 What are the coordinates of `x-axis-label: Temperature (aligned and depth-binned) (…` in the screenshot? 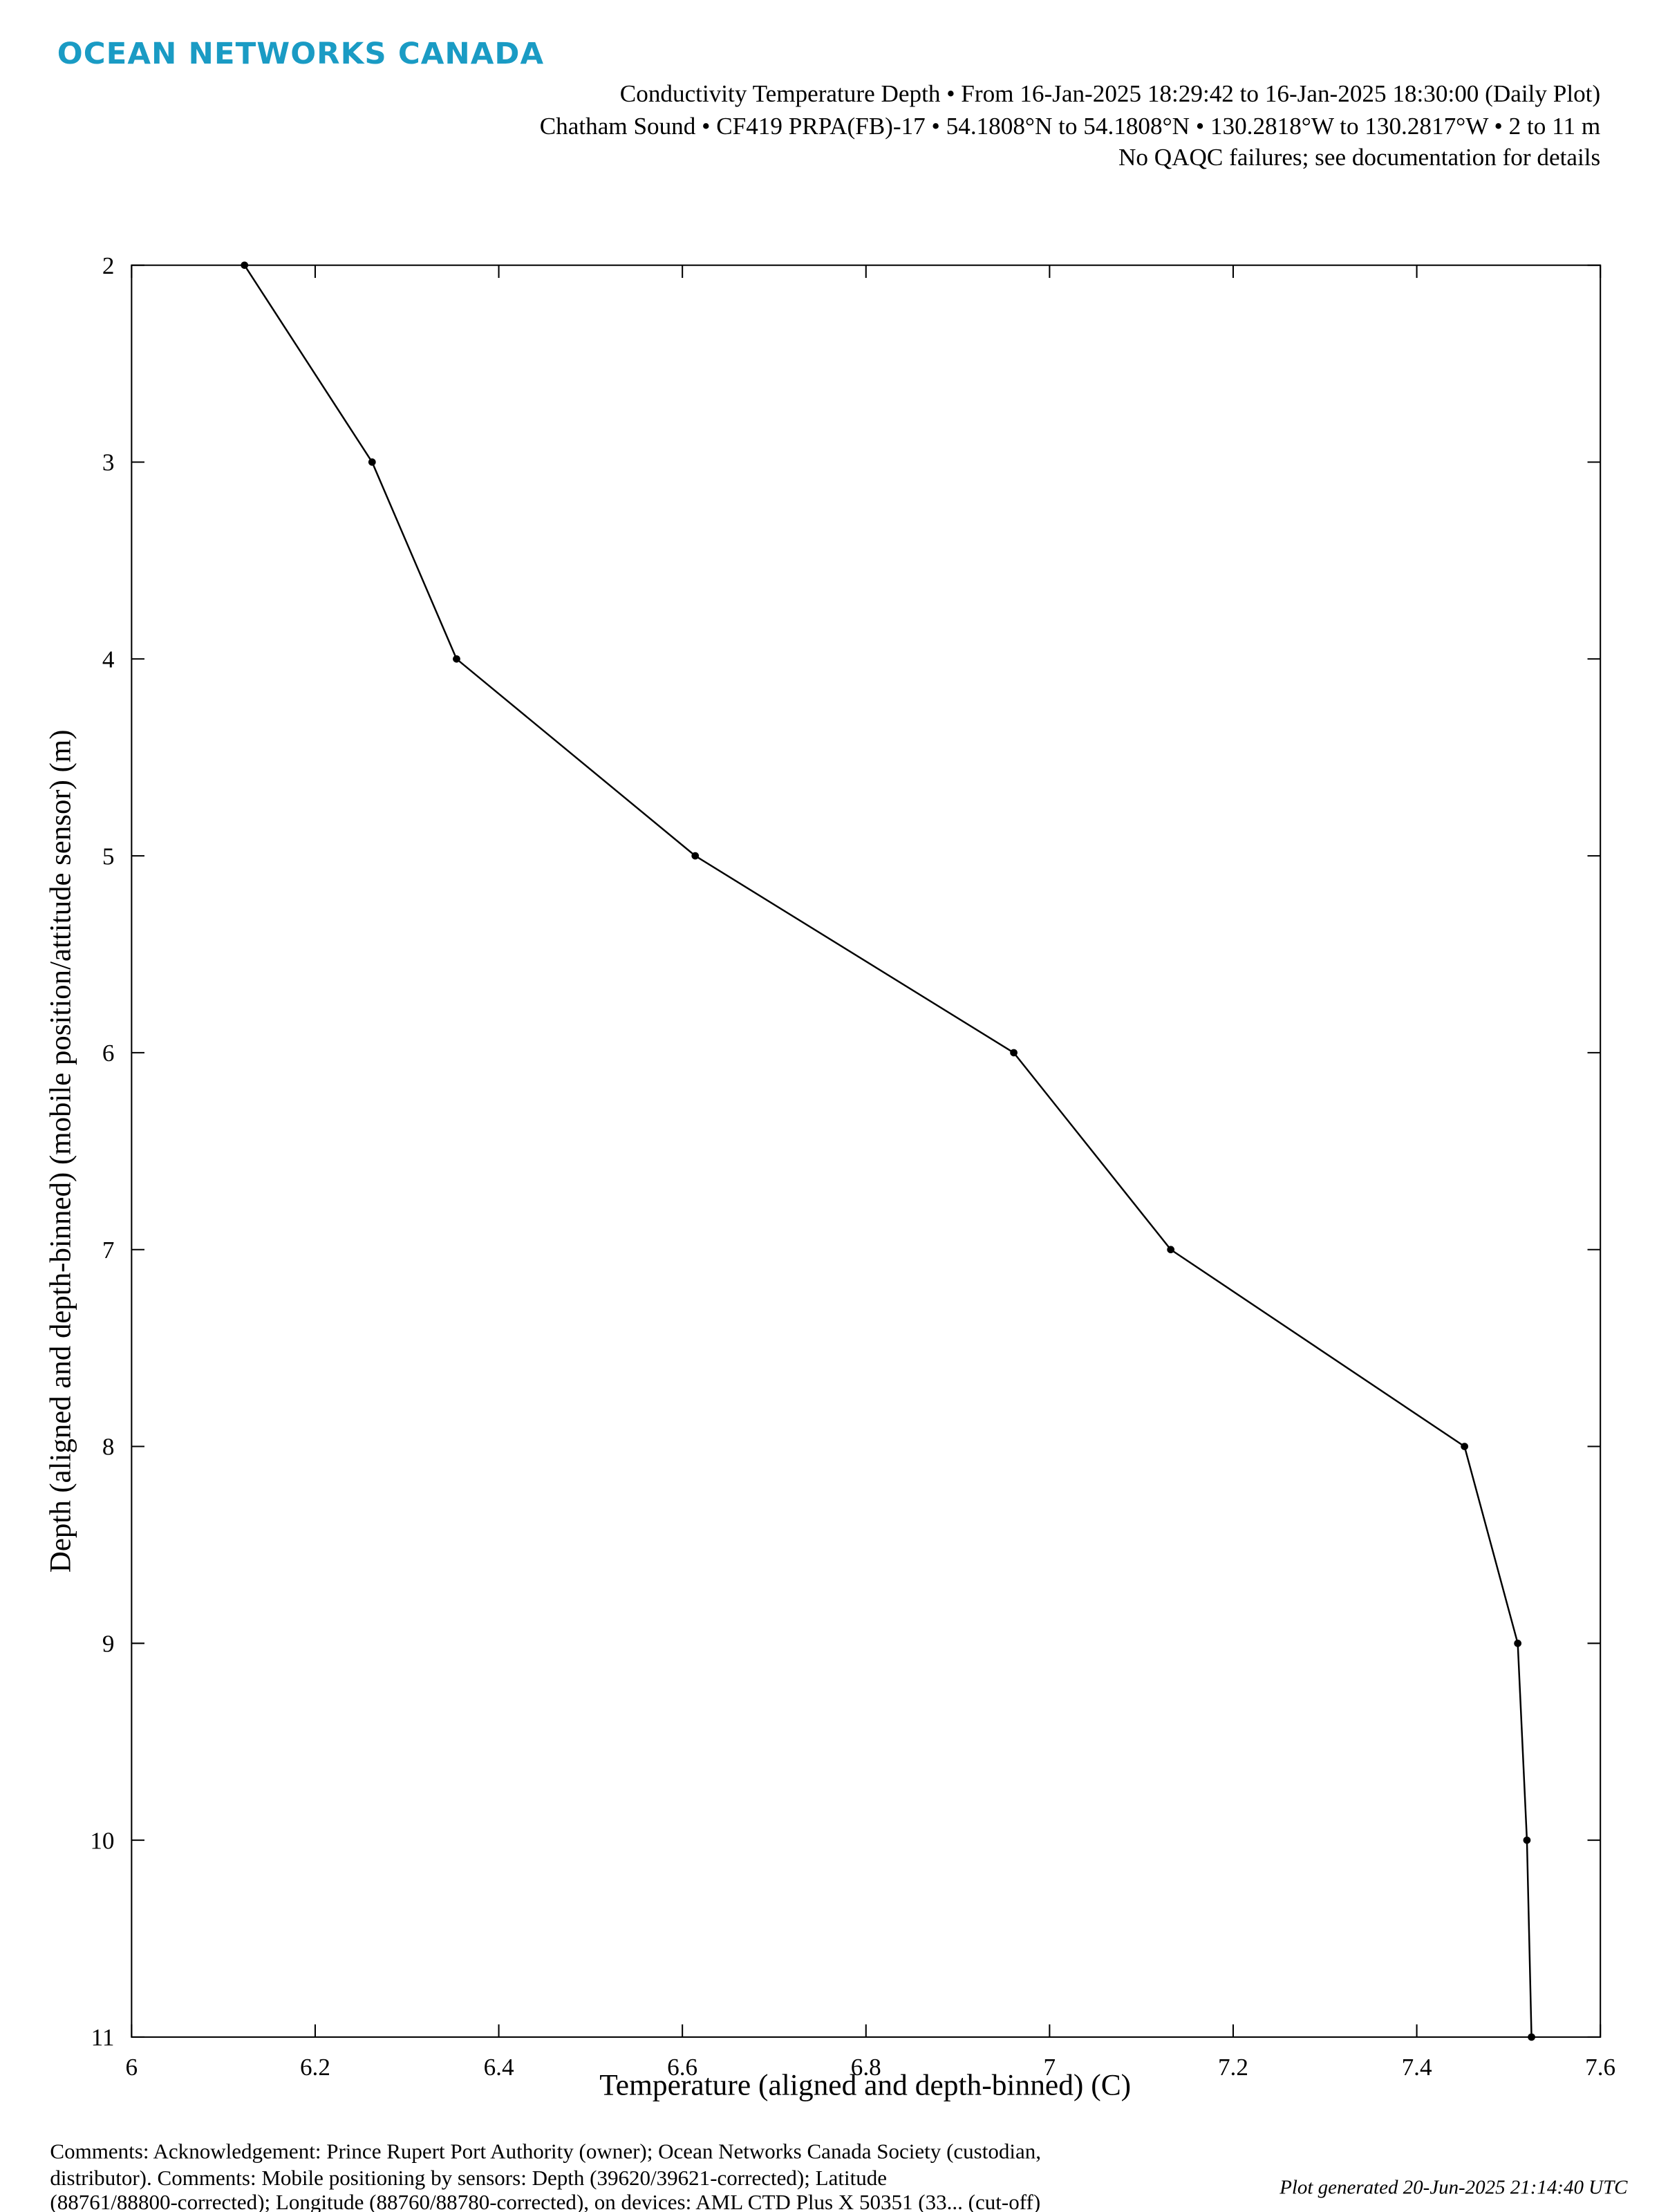 It's located at (865, 2086).